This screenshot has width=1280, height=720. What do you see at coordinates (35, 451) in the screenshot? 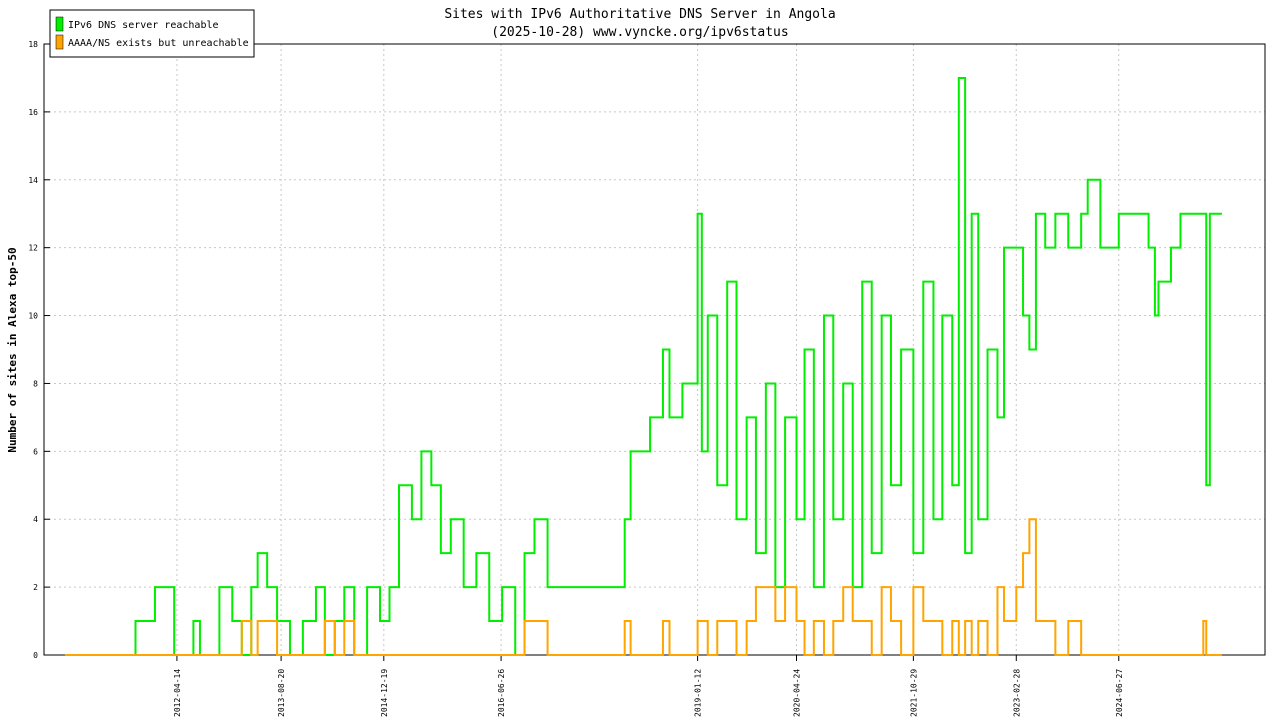
I see `y-tick-label: 6` at bounding box center [35, 451].